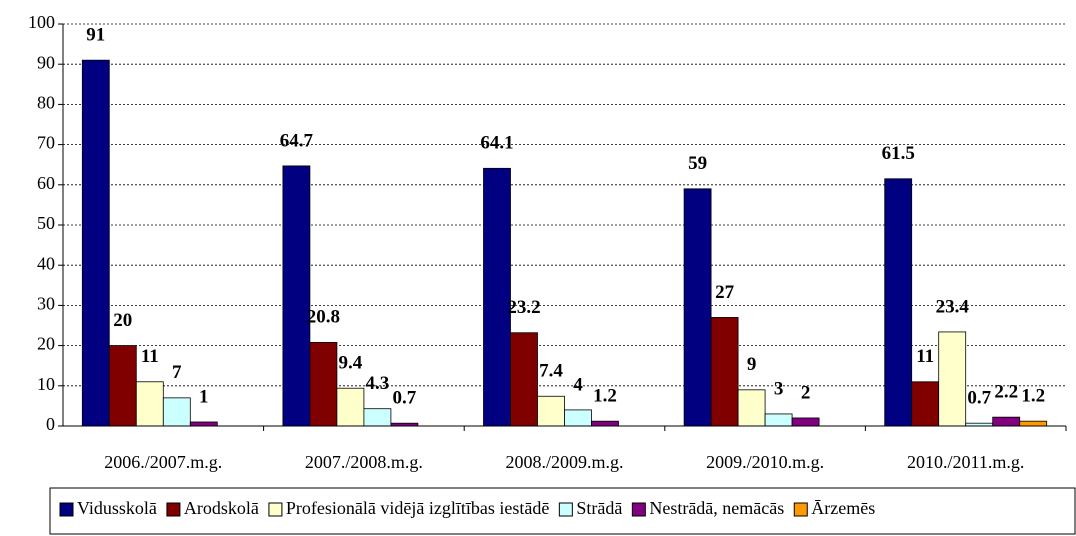 The height and width of the screenshot is (536, 1076). What do you see at coordinates (953, 306) in the screenshot?
I see `data-label: 23.4` at bounding box center [953, 306].